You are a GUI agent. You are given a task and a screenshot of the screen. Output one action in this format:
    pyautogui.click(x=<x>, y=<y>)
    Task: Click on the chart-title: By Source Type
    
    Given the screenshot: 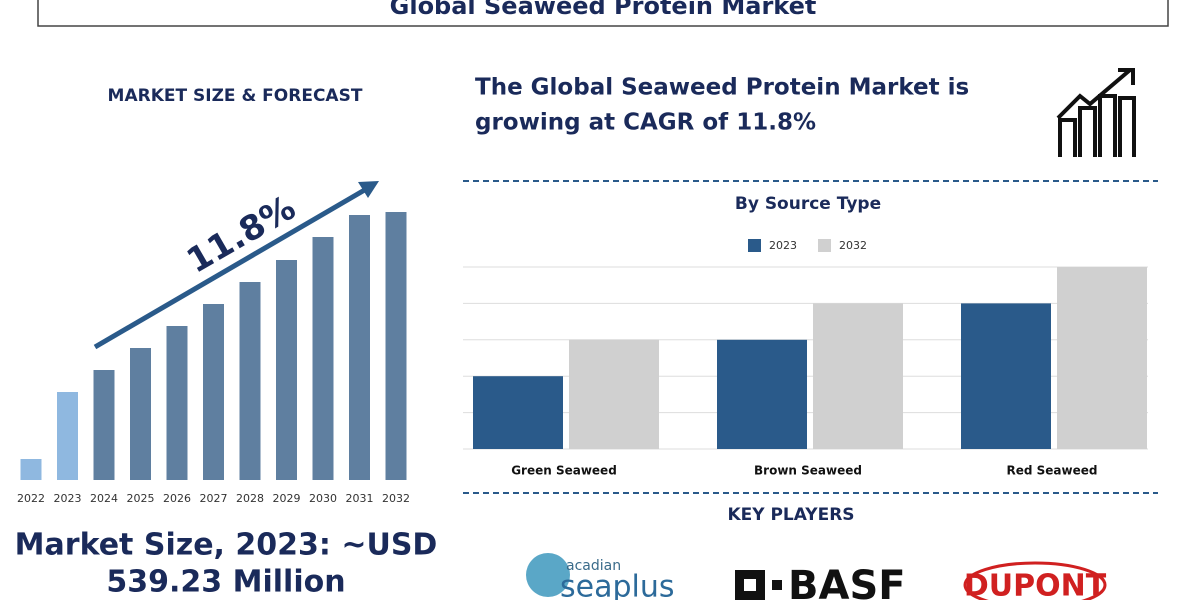 What is the action you would take?
    pyautogui.click(x=808, y=204)
    